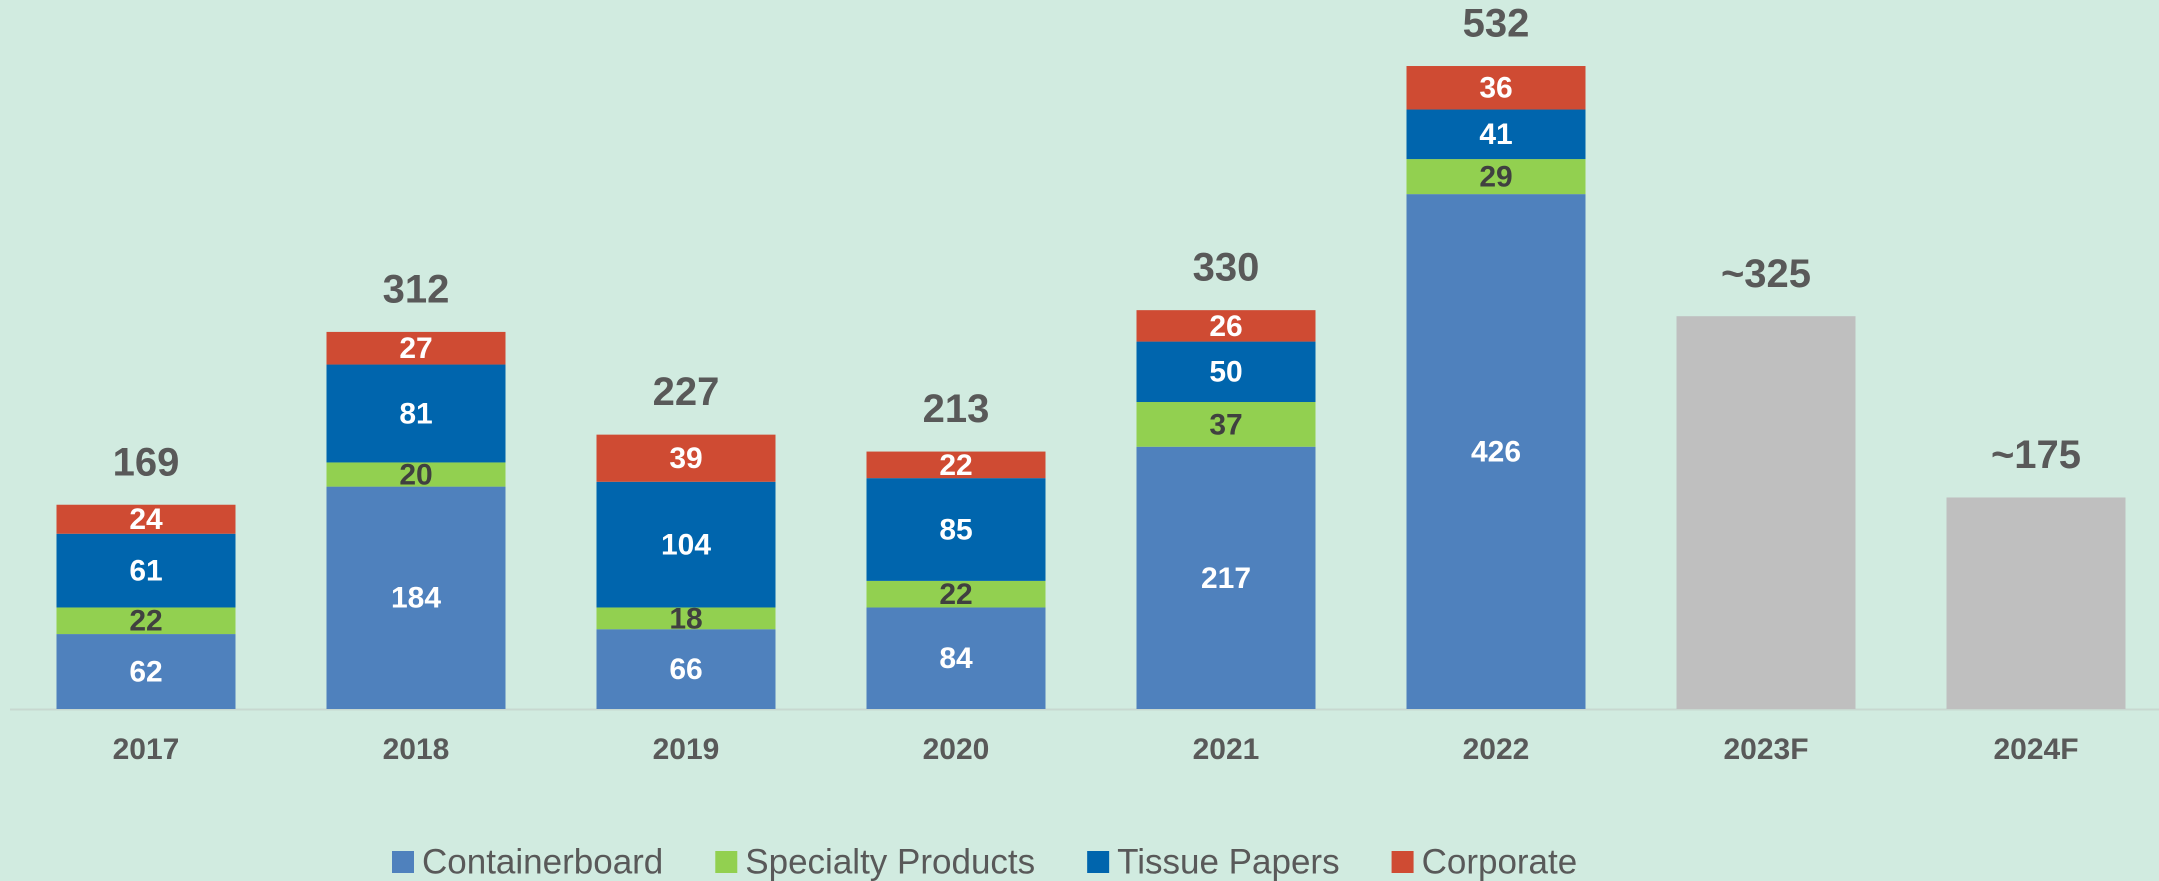 This screenshot has width=2159, height=881. I want to click on x-tick-label: 2019, so click(686, 749).